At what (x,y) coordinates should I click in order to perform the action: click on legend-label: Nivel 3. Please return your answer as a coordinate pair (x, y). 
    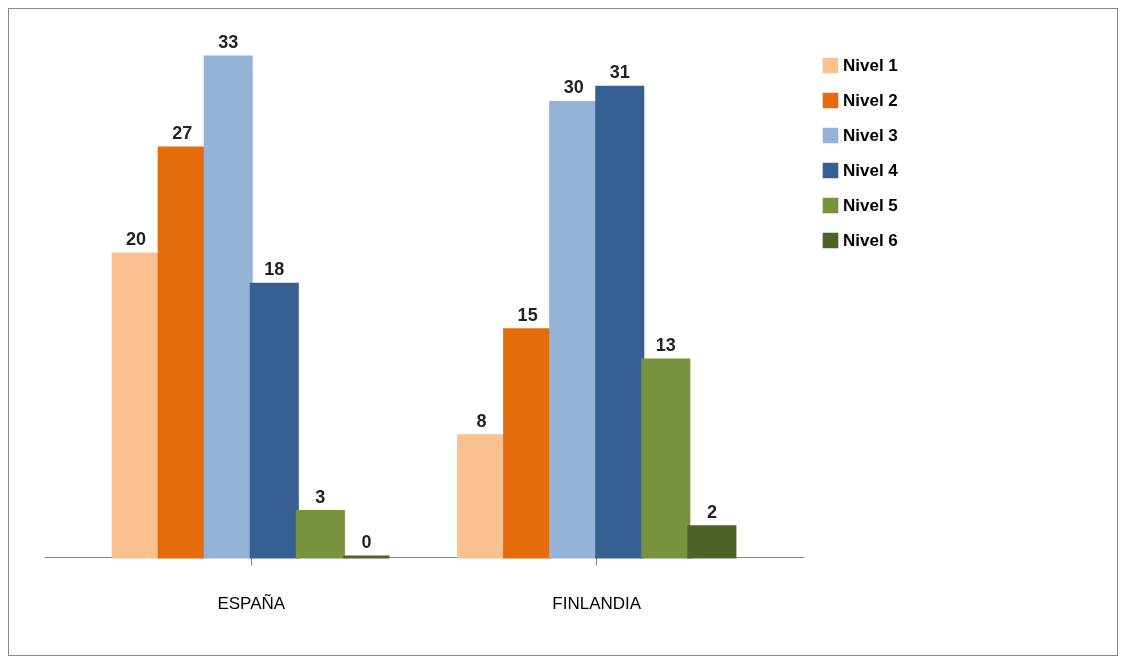
    Looking at the image, I should click on (870, 135).